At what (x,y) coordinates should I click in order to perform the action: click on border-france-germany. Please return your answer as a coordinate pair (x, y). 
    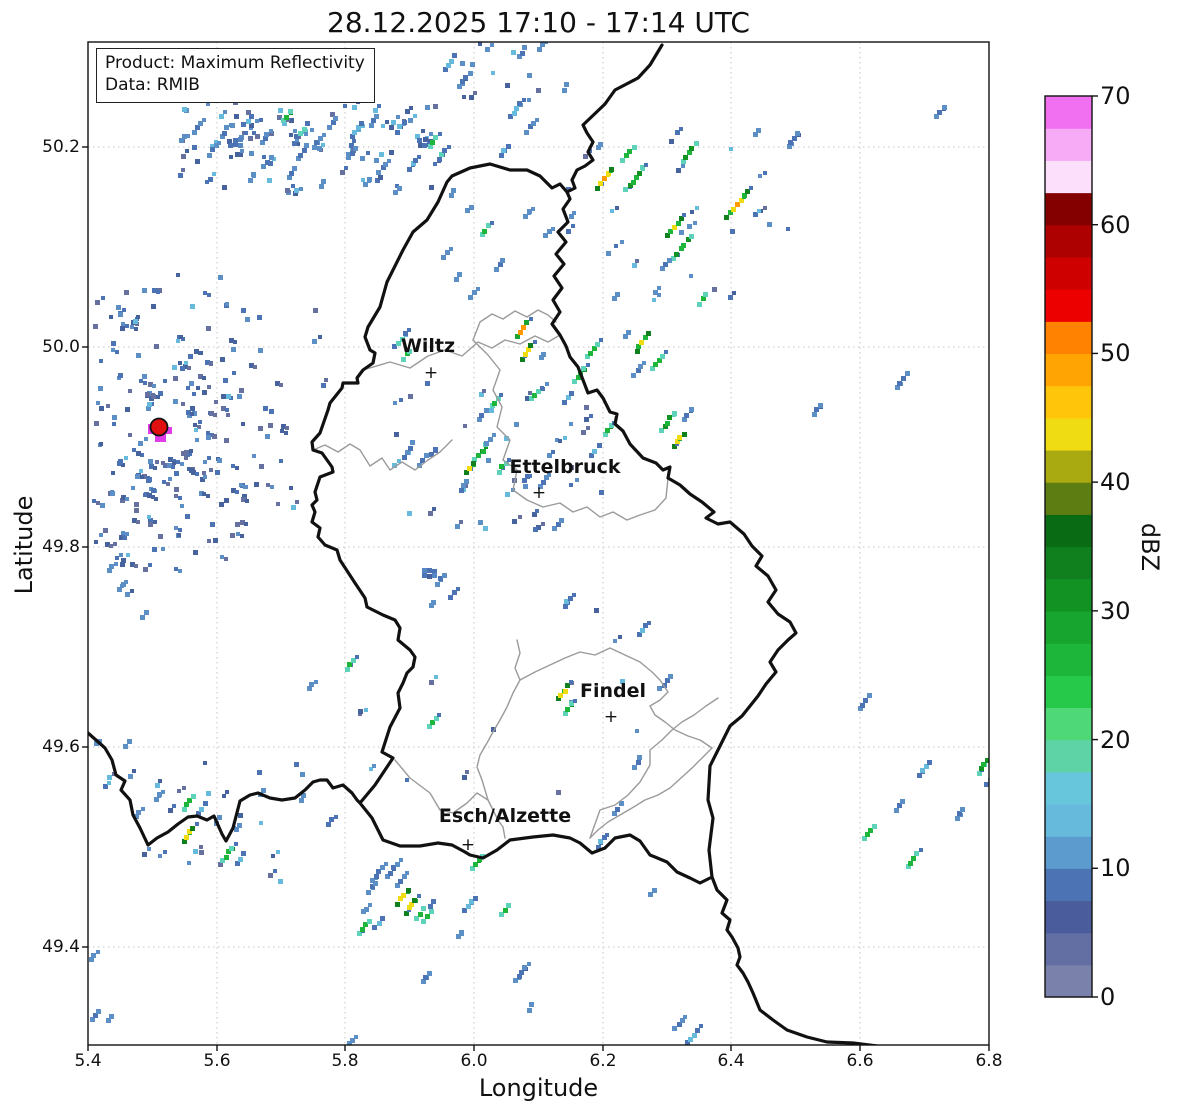
    Looking at the image, I should click on (794, 960).